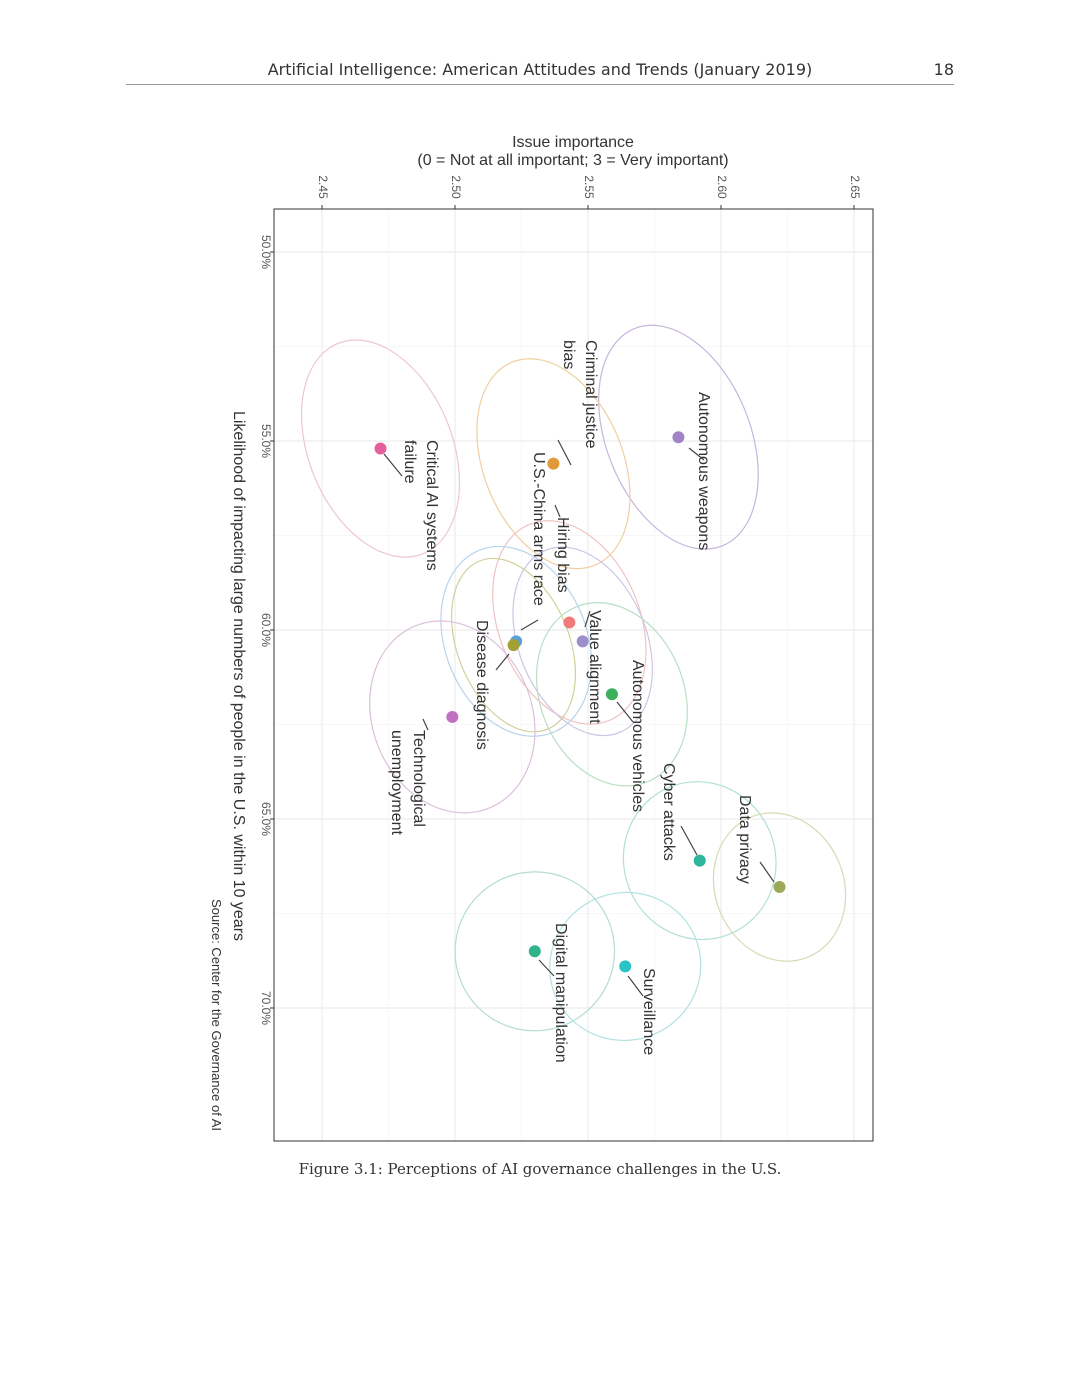 This screenshot has width=1080, height=1397. Describe the element at coordinates (722, 187) in the screenshot. I see `y-tick-label-3: 2.60` at that location.